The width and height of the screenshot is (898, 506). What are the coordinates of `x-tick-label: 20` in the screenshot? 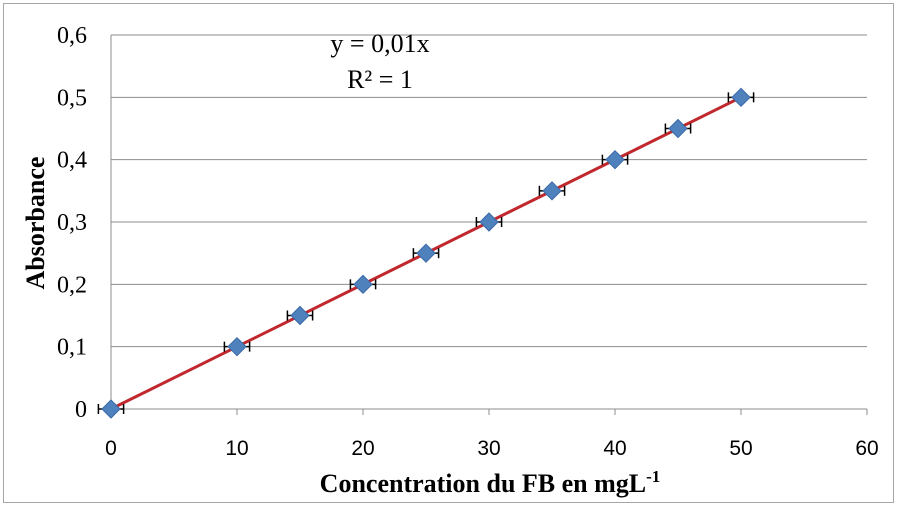 It's located at (362, 448).